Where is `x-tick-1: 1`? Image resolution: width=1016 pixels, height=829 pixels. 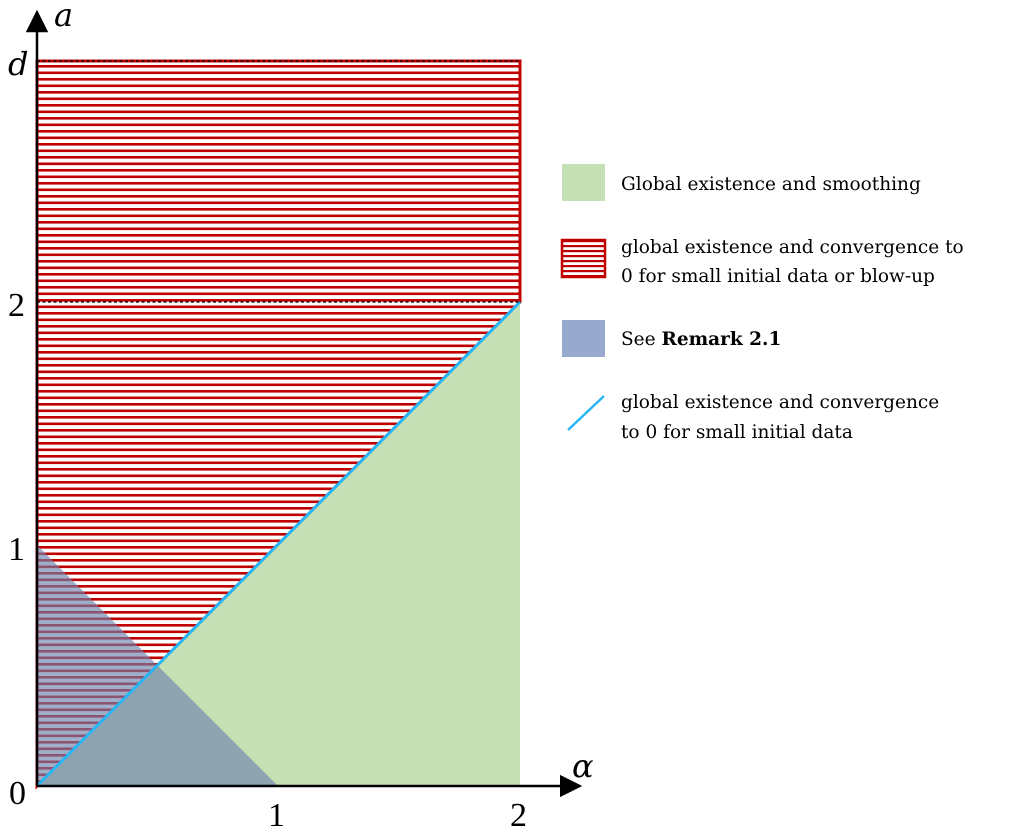 x-tick-1: 1 is located at coordinates (276, 813).